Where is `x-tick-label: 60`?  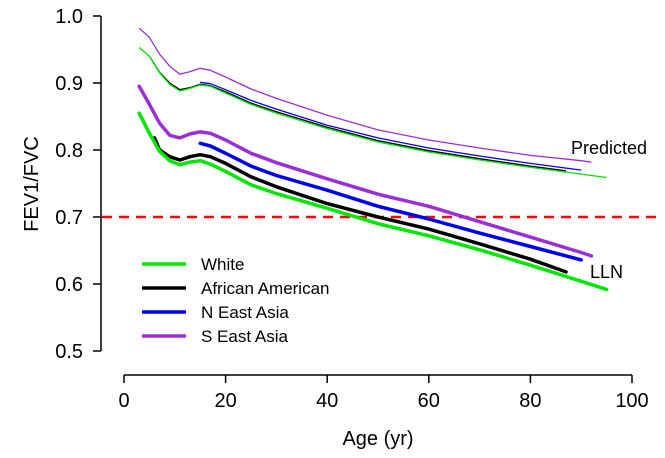 x-tick-label: 60 is located at coordinates (429, 401).